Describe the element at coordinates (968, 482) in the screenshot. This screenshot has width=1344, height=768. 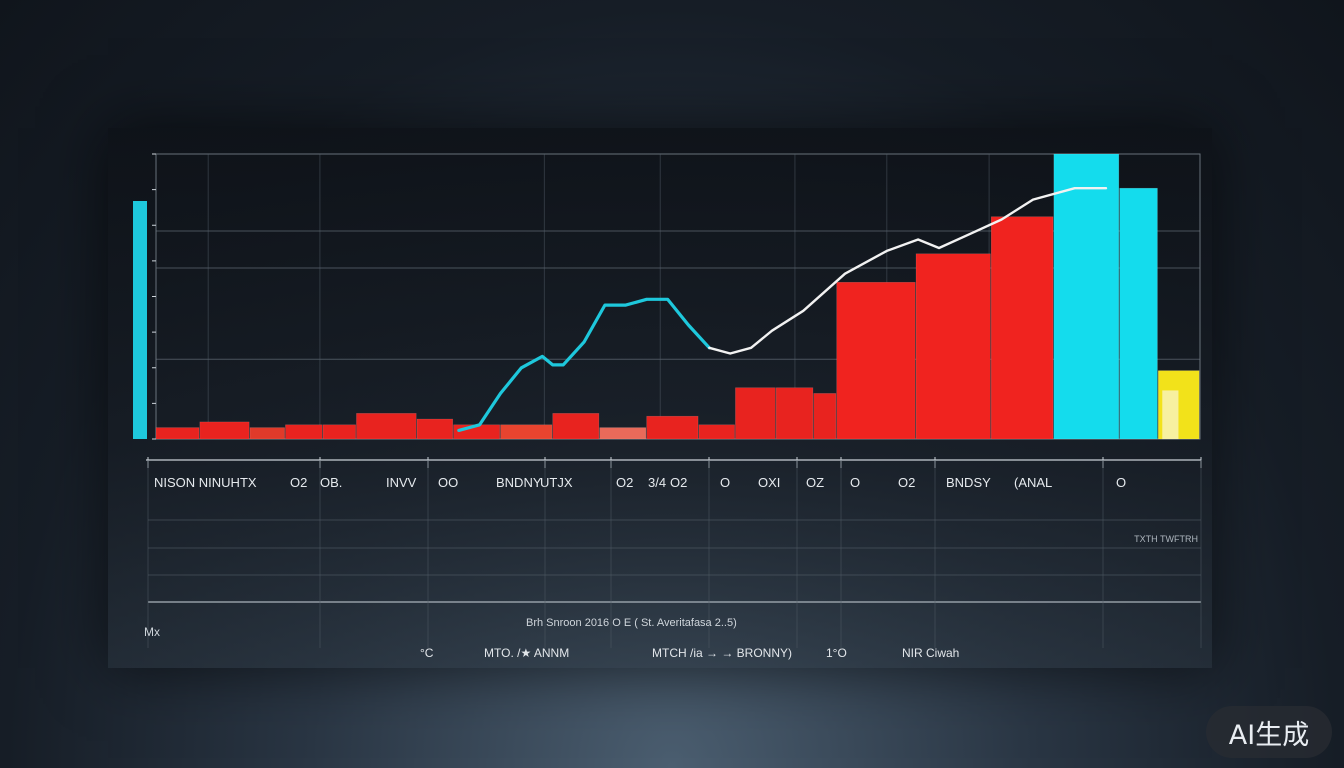
I see `x-tick-label: BNDSY` at that location.